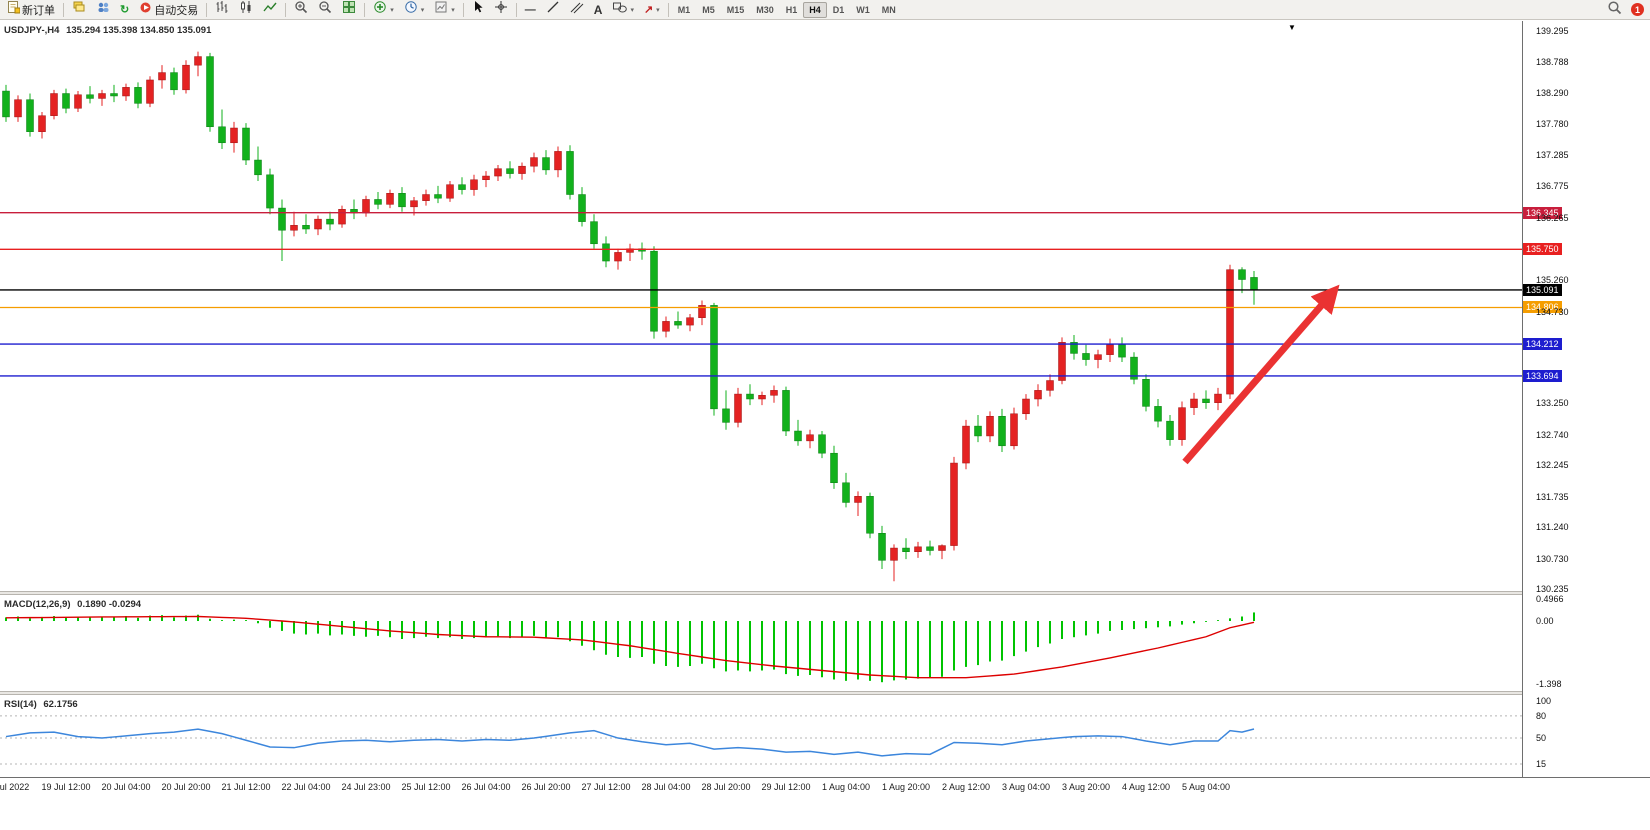  I want to click on tile-windows-button, so click(349, 10).